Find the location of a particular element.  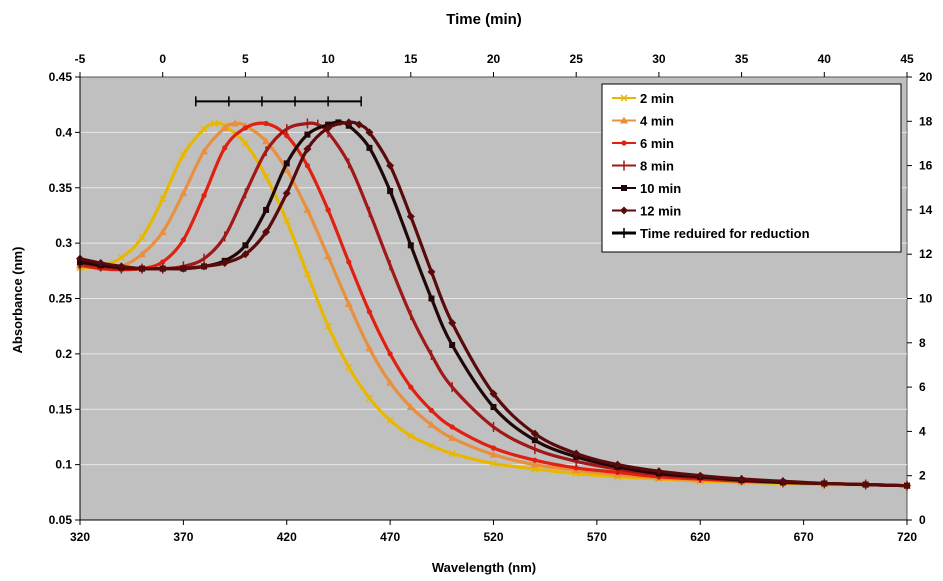

x2-tick-label: 30 is located at coordinates (659, 59).